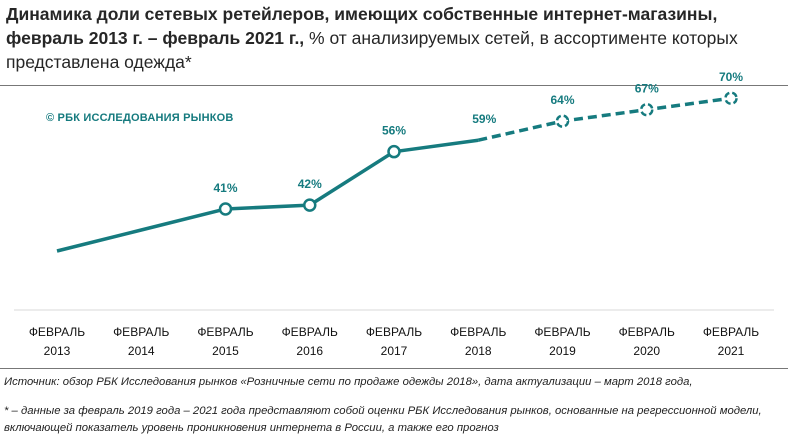 The image size is (788, 444). I want to click on data-label: 42%, so click(310, 184).